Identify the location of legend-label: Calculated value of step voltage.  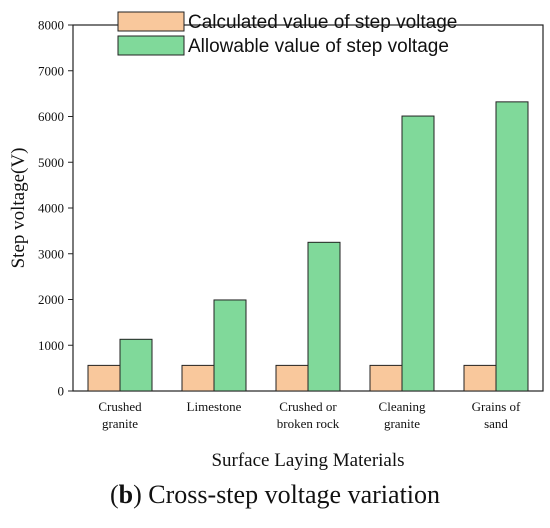
(322, 22).